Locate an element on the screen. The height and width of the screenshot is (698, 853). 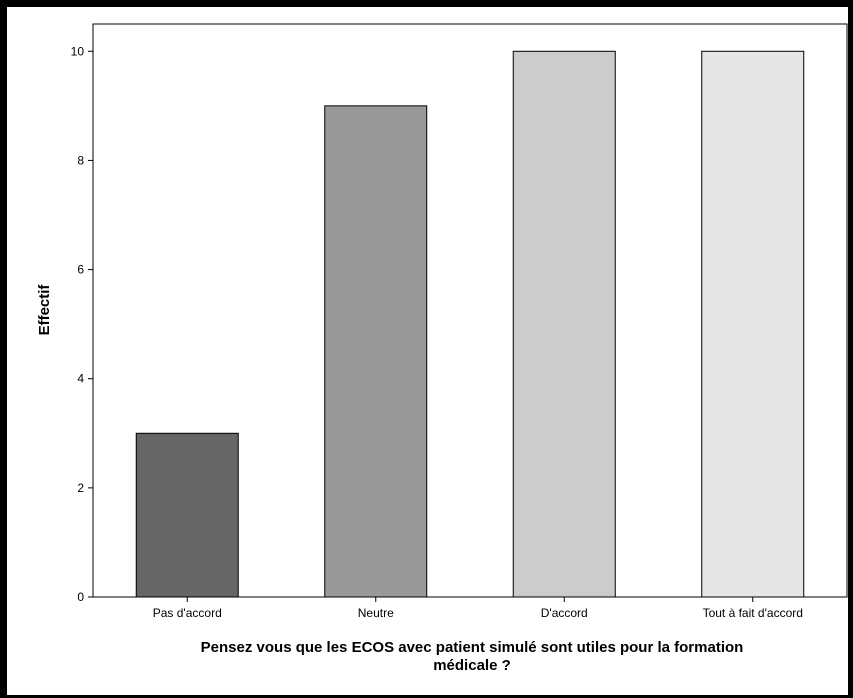
y-axis: 0 2 4 6 8 10 is located at coordinates (82, 324).